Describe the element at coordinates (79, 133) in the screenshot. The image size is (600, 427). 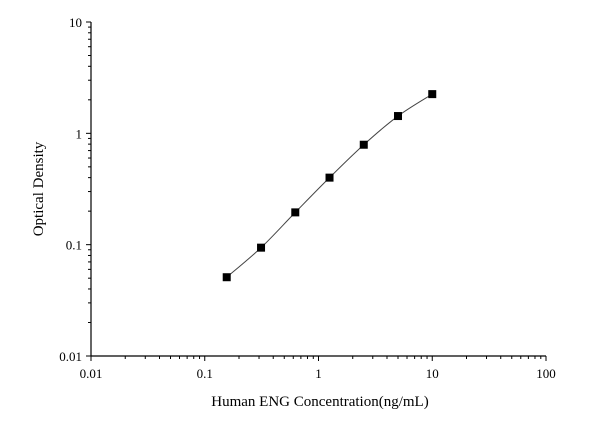
I see `y-tick-label: 1` at that location.